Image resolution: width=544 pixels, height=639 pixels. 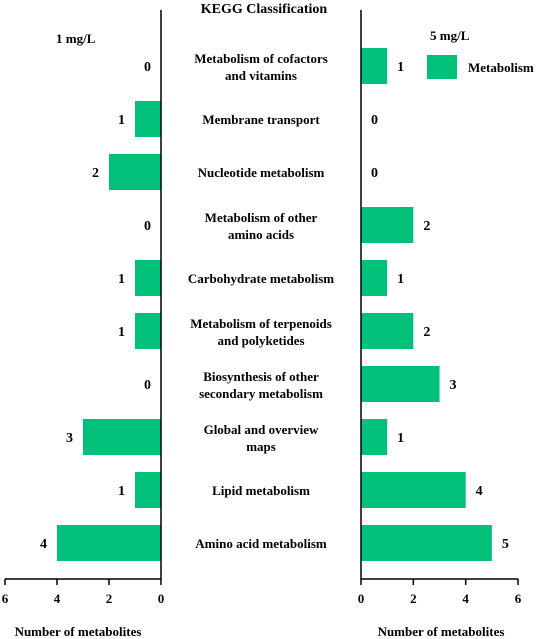 I want to click on left-tick-label: 4, so click(x=57, y=598).